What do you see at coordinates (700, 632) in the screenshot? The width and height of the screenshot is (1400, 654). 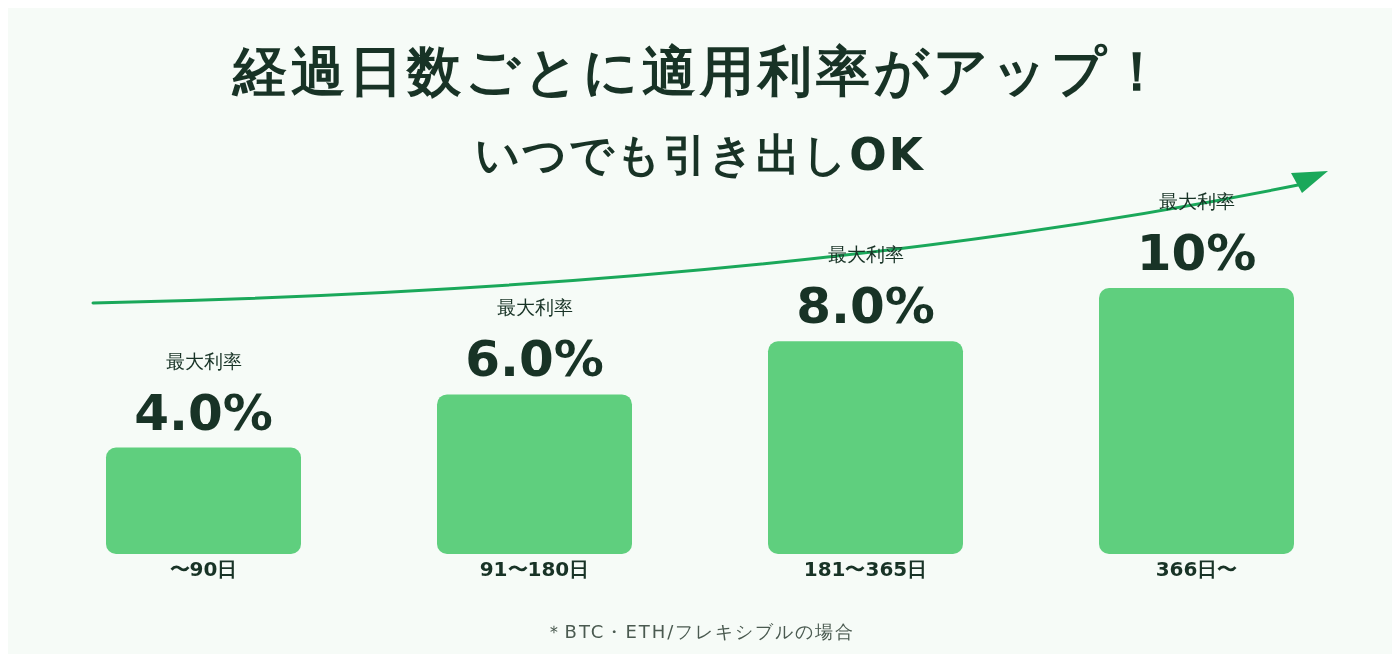 I see `text: ＊BTC・ETH/フレキシブルの場合` at bounding box center [700, 632].